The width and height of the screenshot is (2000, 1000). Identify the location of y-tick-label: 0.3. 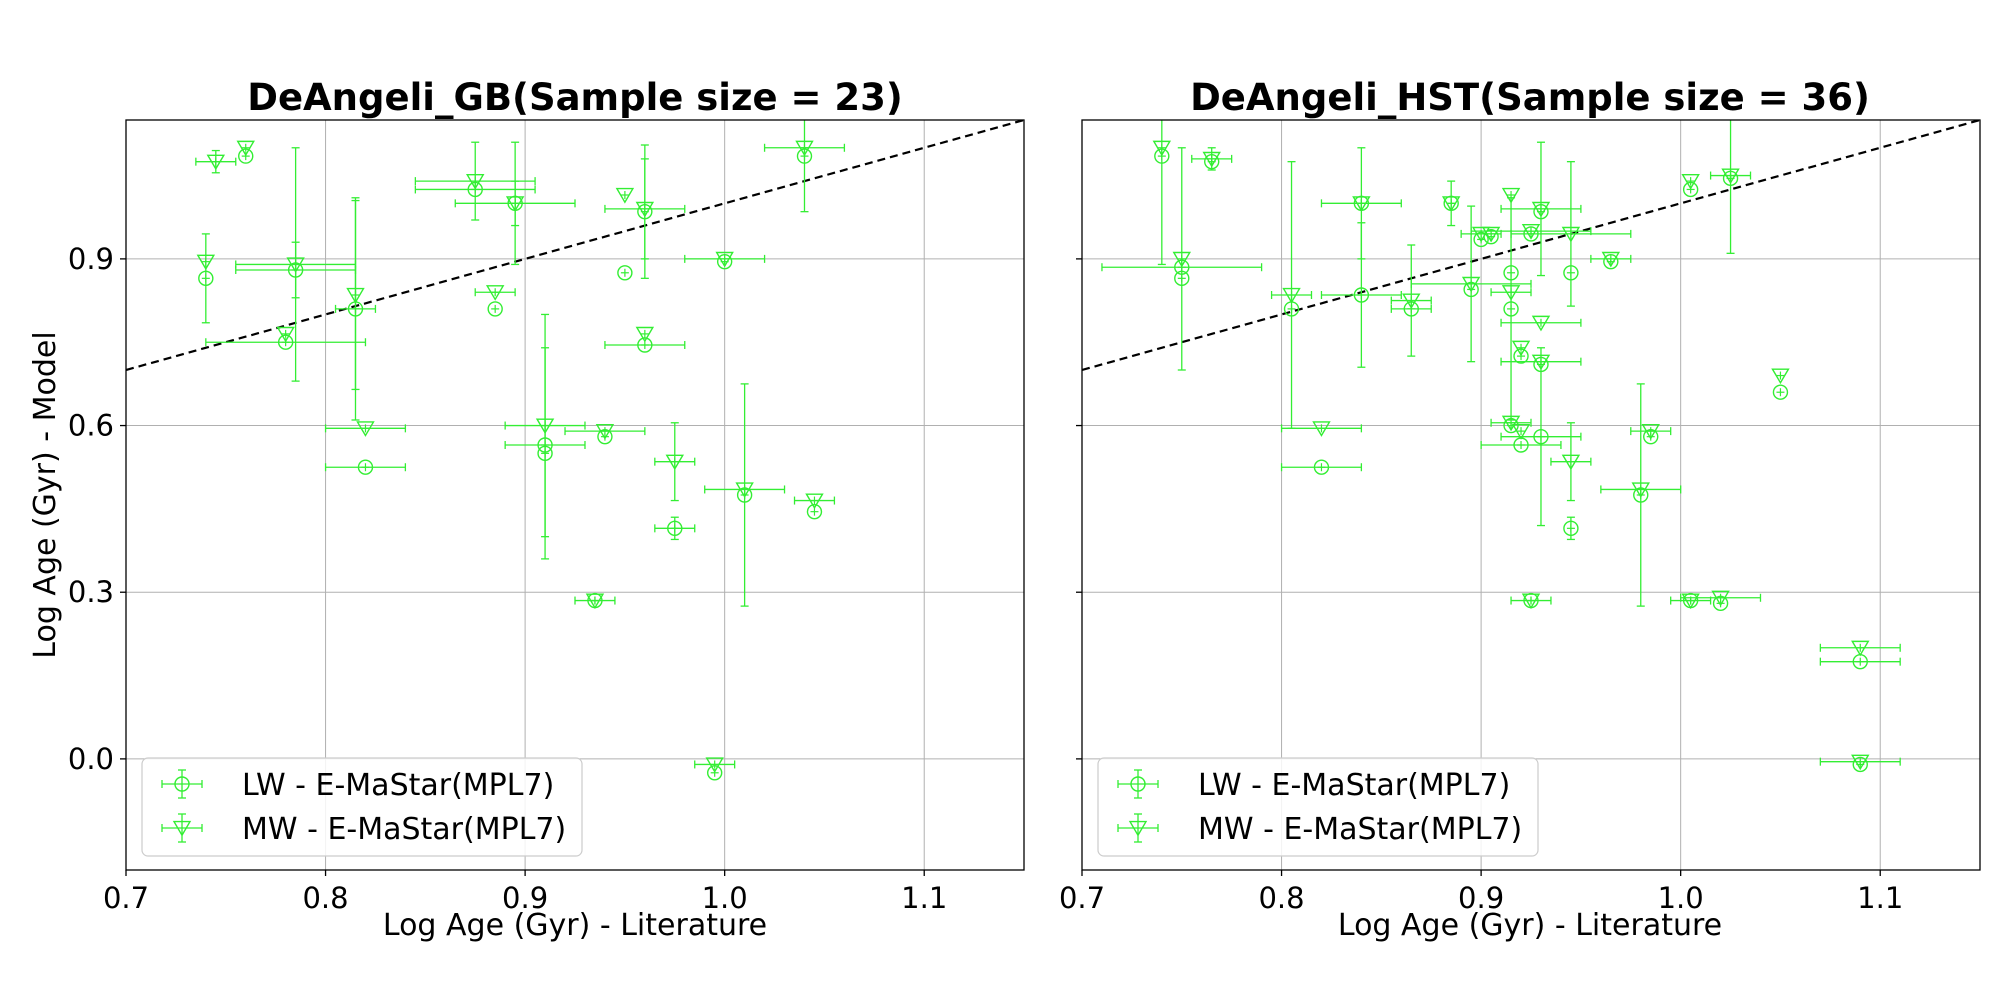
(91, 592).